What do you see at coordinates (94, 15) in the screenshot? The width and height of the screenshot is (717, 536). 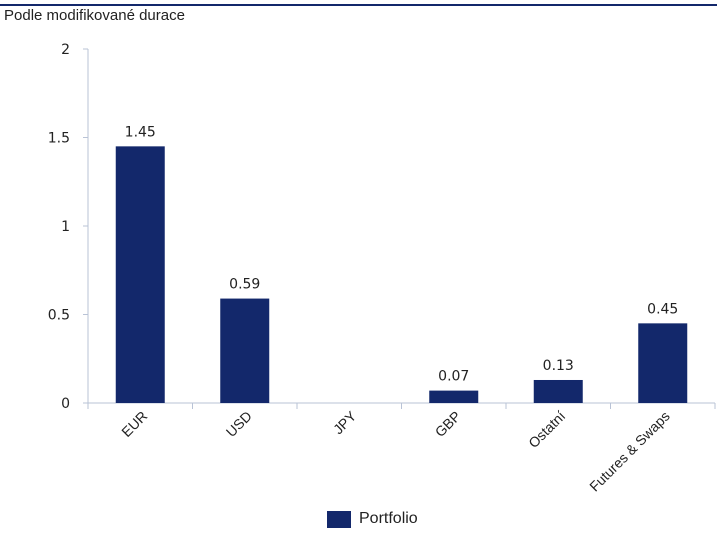 I see `chart-subtitle: Podle modifikované durace` at bounding box center [94, 15].